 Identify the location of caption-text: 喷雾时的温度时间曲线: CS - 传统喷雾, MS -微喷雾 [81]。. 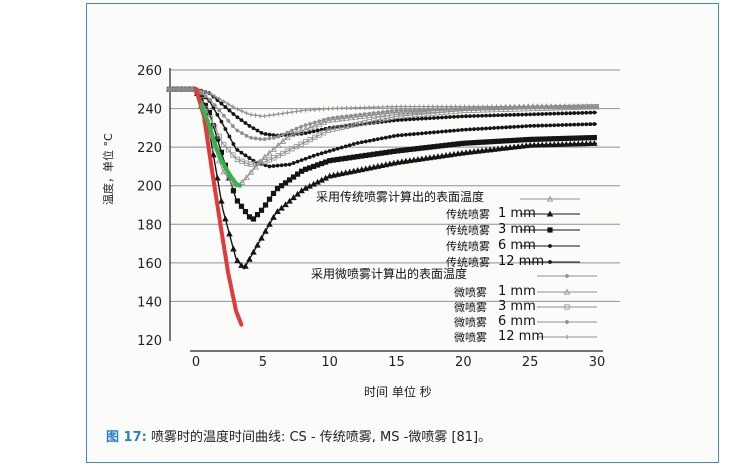
(319, 437).